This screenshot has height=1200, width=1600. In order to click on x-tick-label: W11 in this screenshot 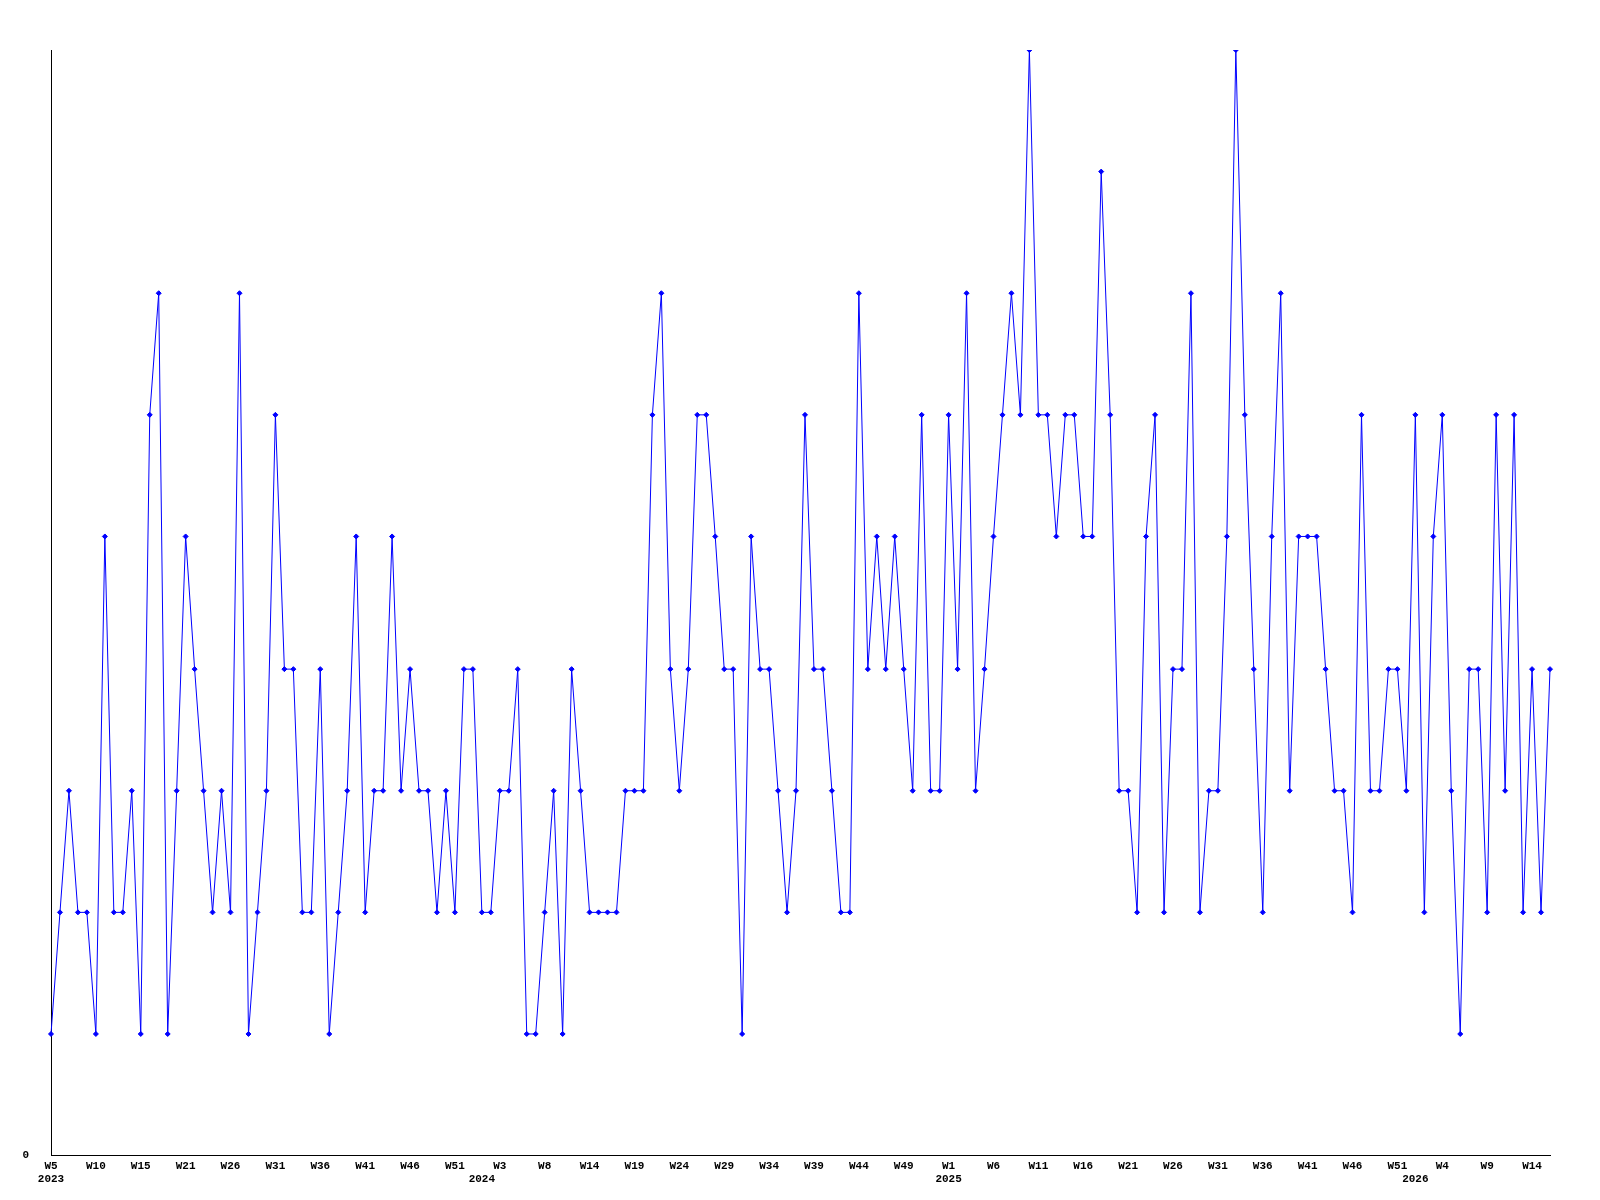, I will do `click(1038, 1165)`.